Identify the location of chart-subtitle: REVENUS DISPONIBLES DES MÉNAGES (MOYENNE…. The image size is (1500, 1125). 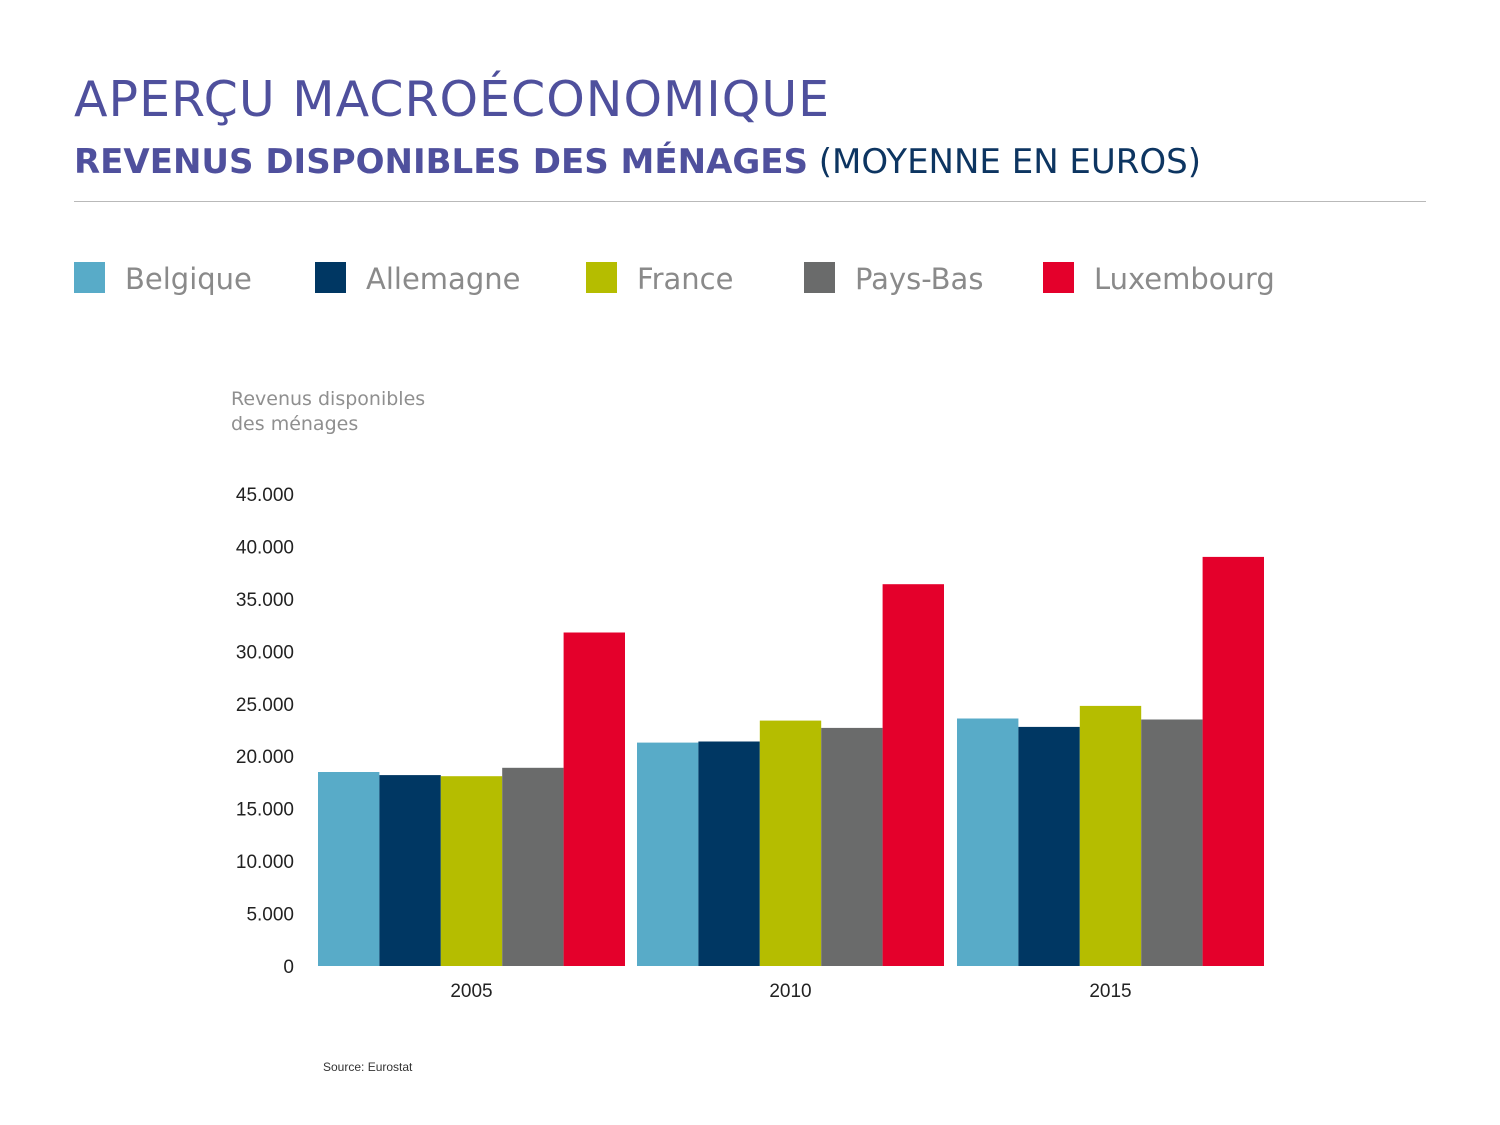
(750, 162).